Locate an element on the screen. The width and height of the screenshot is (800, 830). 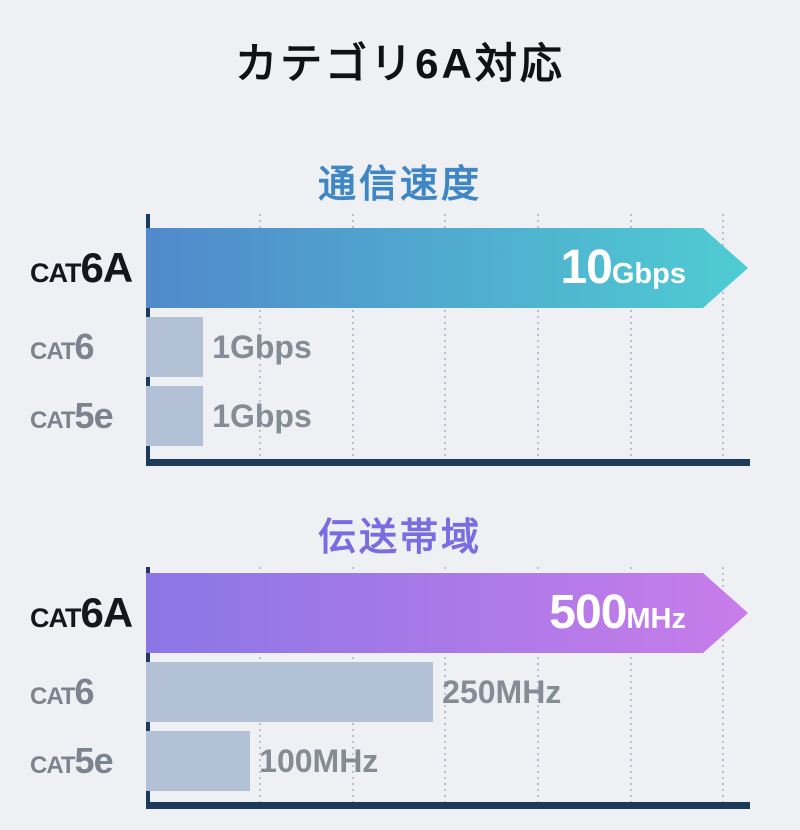
bandwidth-row-cat5e: CAT5e 100MHz is located at coordinates (374, 761).